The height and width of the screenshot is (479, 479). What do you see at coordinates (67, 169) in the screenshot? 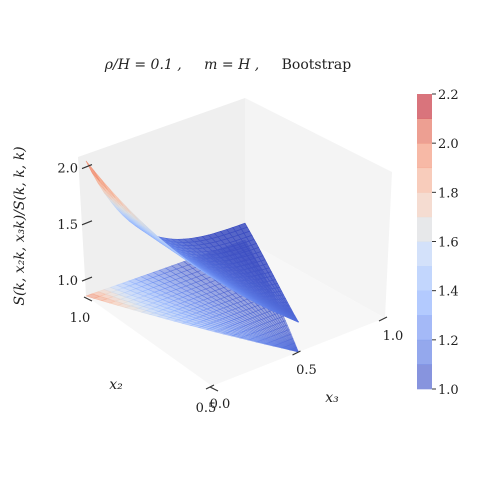
I see `z-tick-label: 2.0` at bounding box center [67, 169].